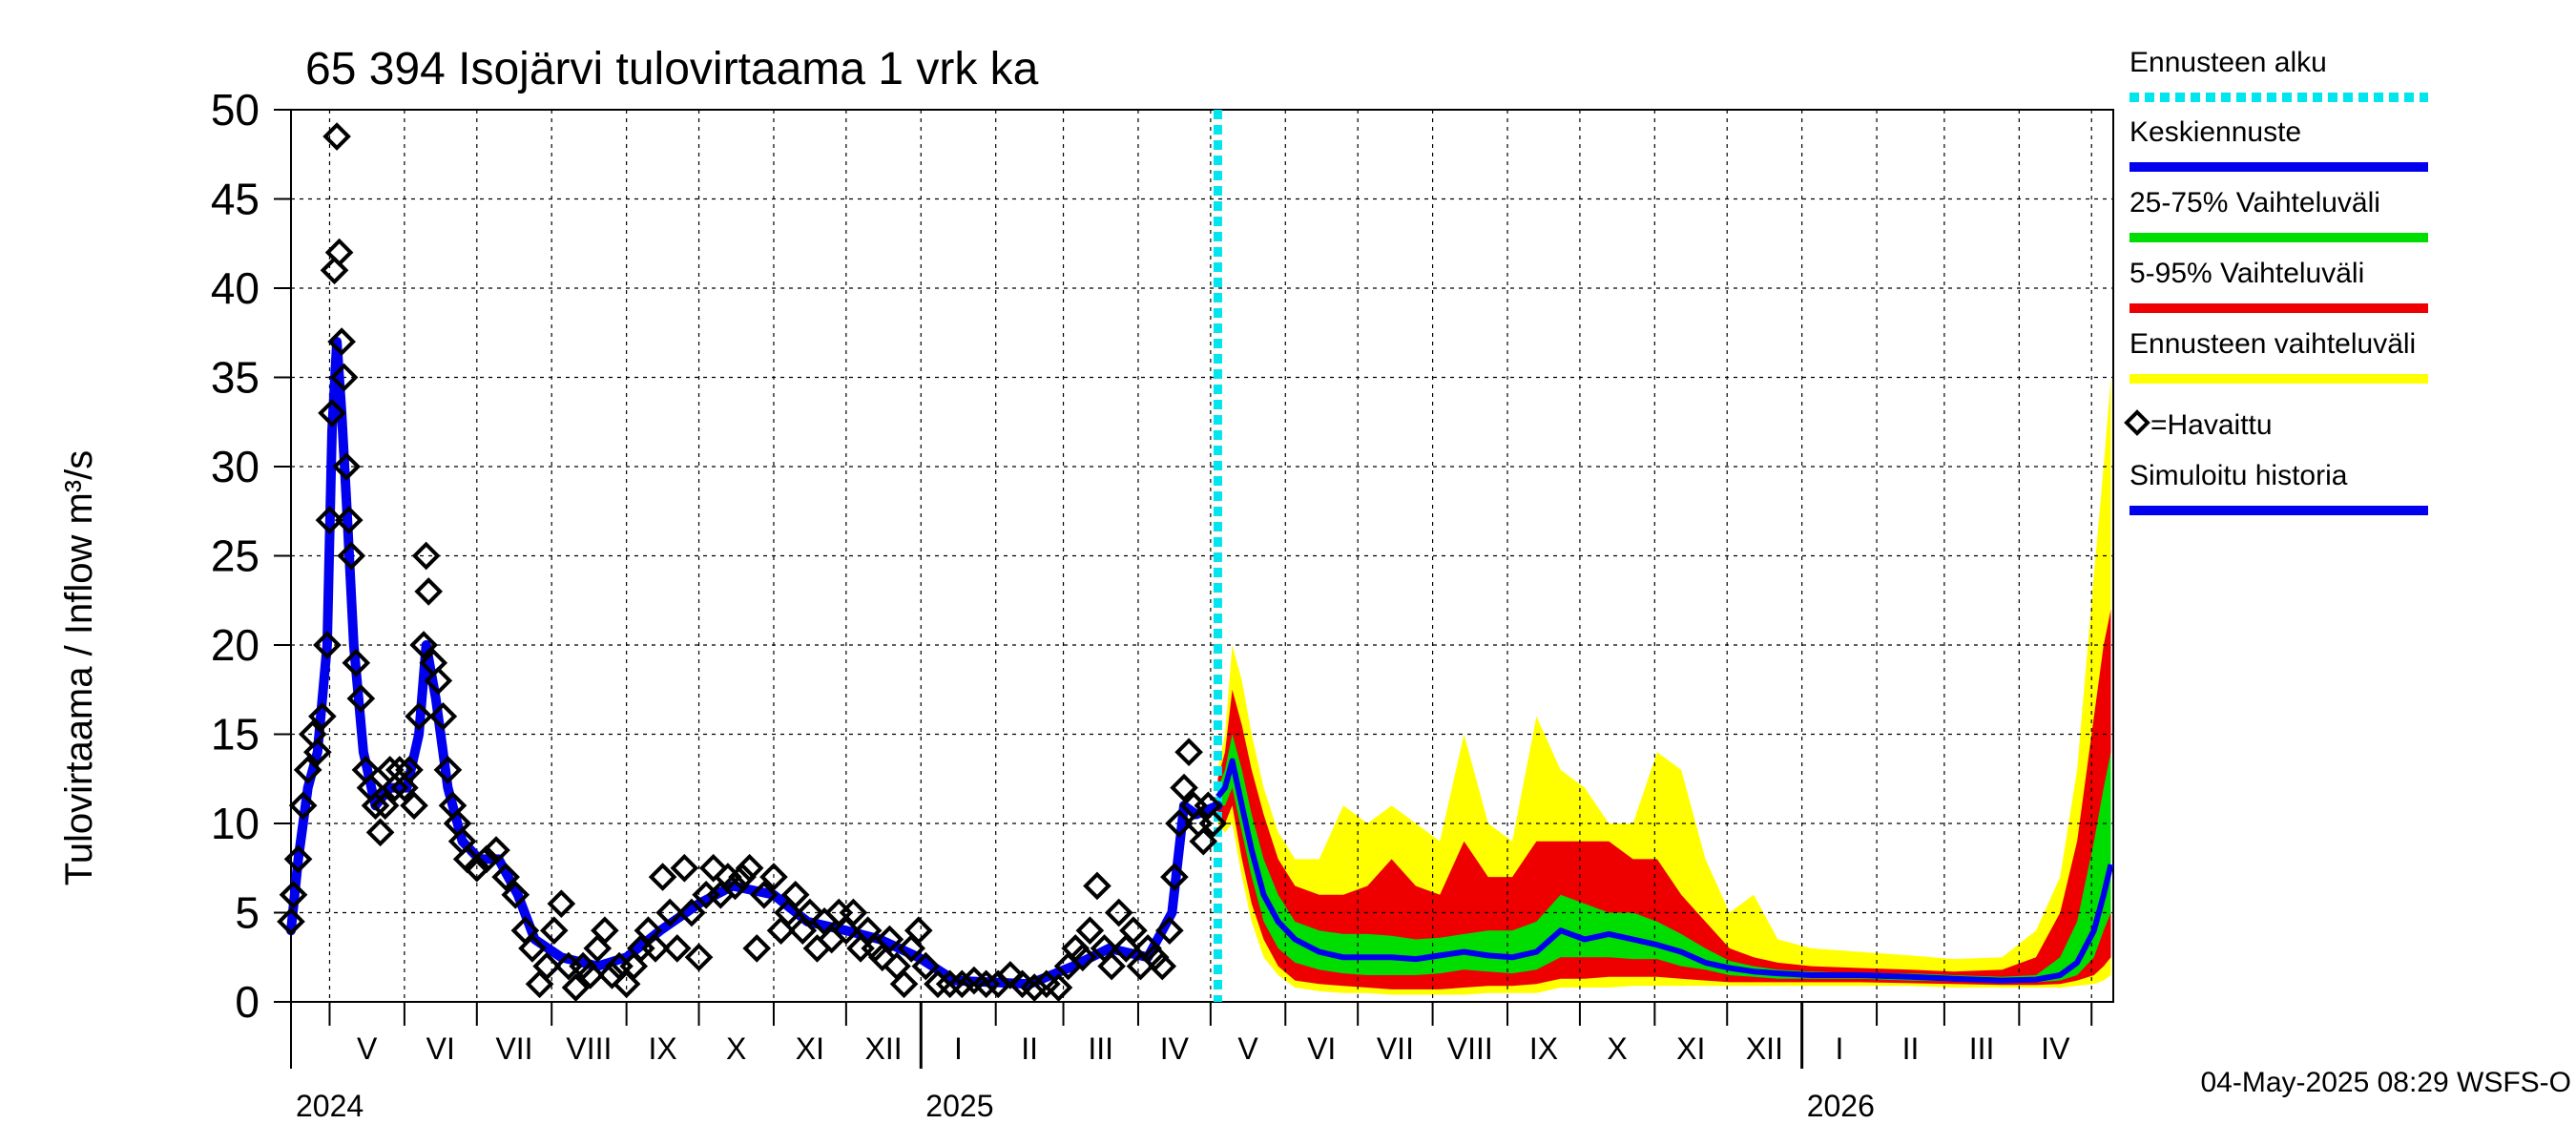  Describe the element at coordinates (2254, 203) in the screenshot. I see `legend-label: 25-75% Vaihteluväli` at that location.